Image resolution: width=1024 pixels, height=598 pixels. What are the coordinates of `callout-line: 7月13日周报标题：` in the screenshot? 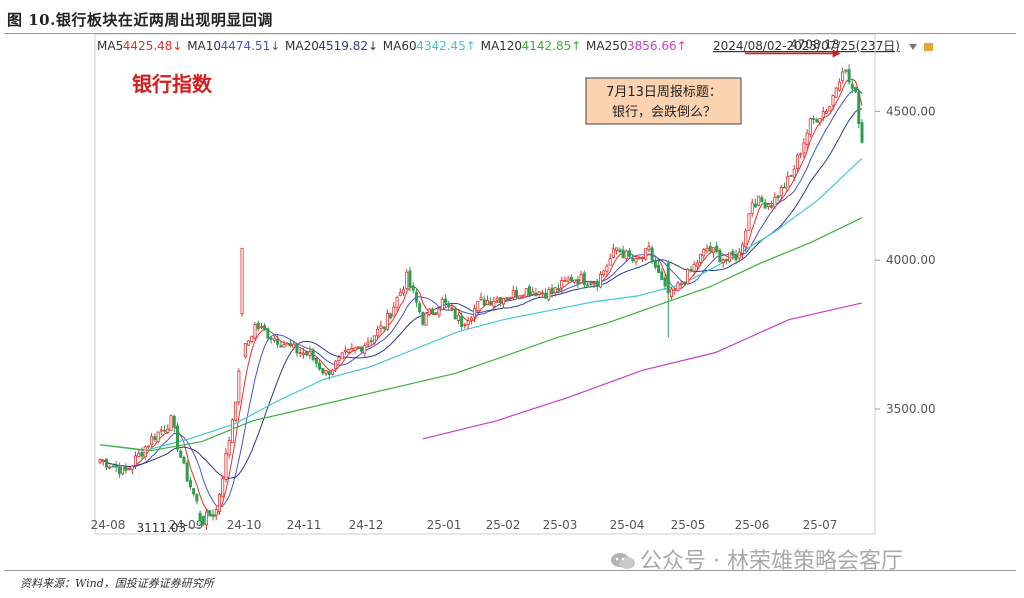 It's located at (664, 92).